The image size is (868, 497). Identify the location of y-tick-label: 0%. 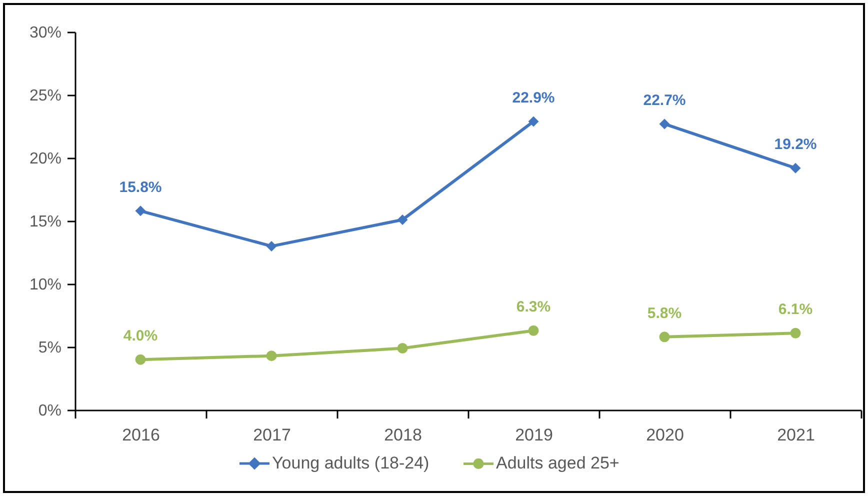
(50, 411).